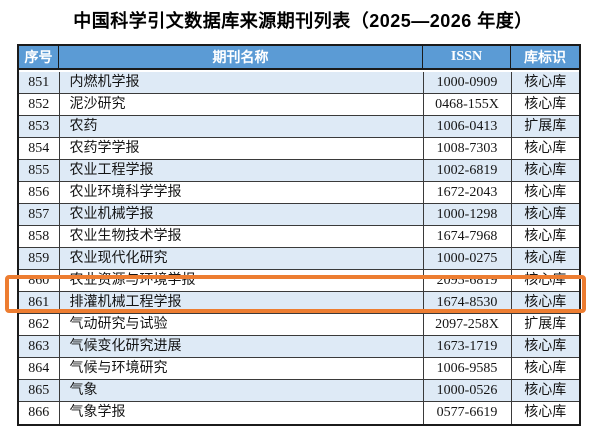  What do you see at coordinates (467, 237) in the screenshot?
I see `issn-cell: 1674-7968` at bounding box center [467, 237].